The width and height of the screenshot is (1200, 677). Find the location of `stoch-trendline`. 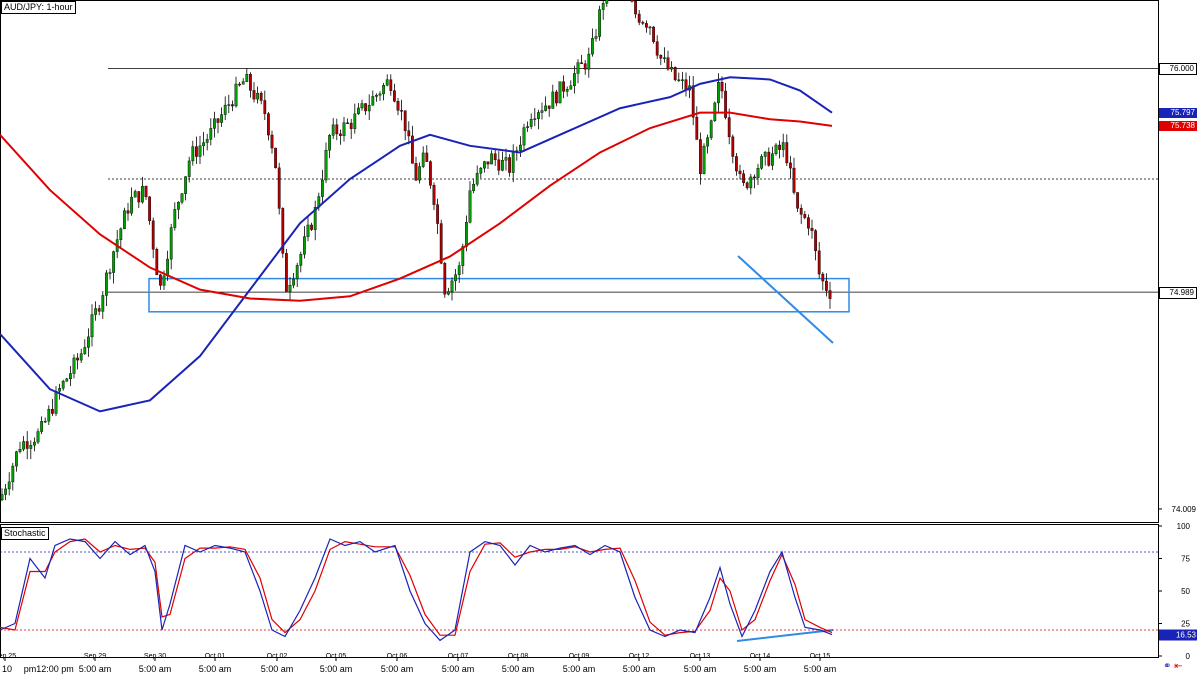

stoch-trendline is located at coordinates (785, 635).